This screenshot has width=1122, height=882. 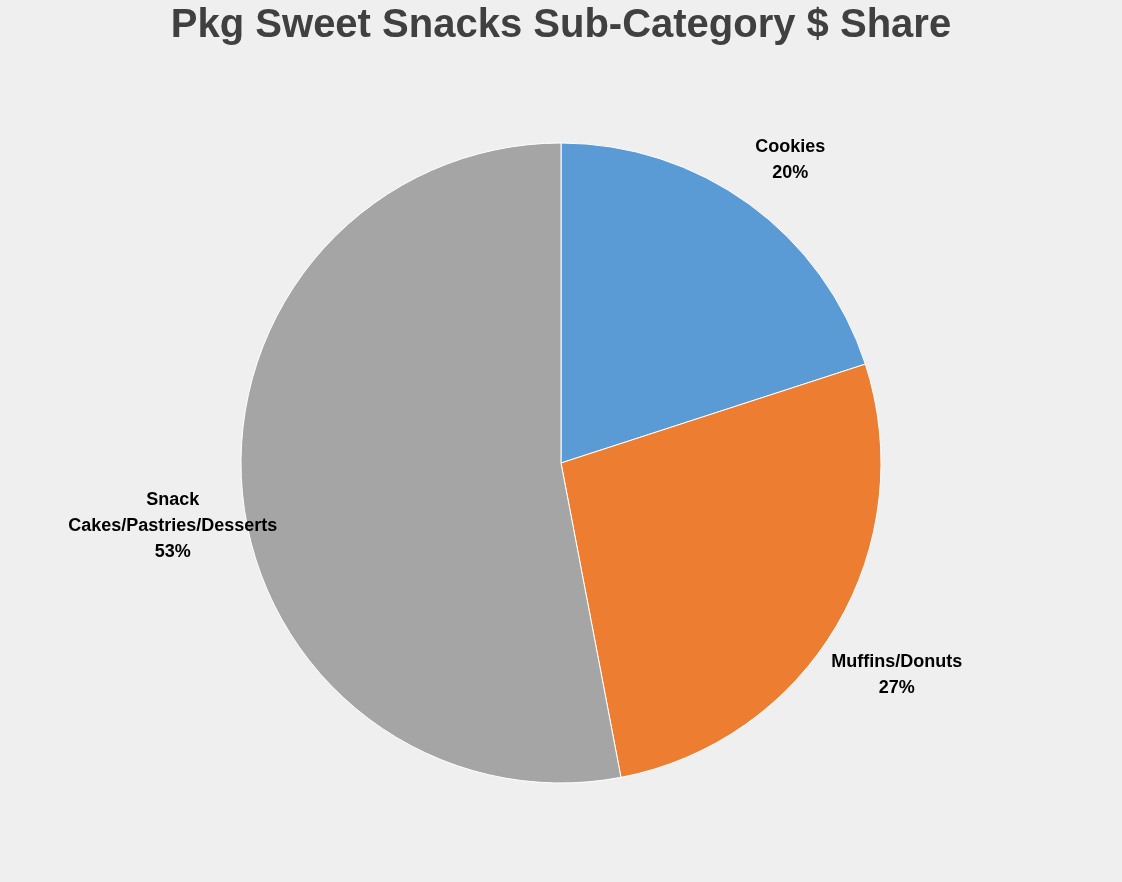 What do you see at coordinates (173, 511) in the screenshot?
I see `slice-label: Snack Cakes/Pastries/Desserts` at bounding box center [173, 511].